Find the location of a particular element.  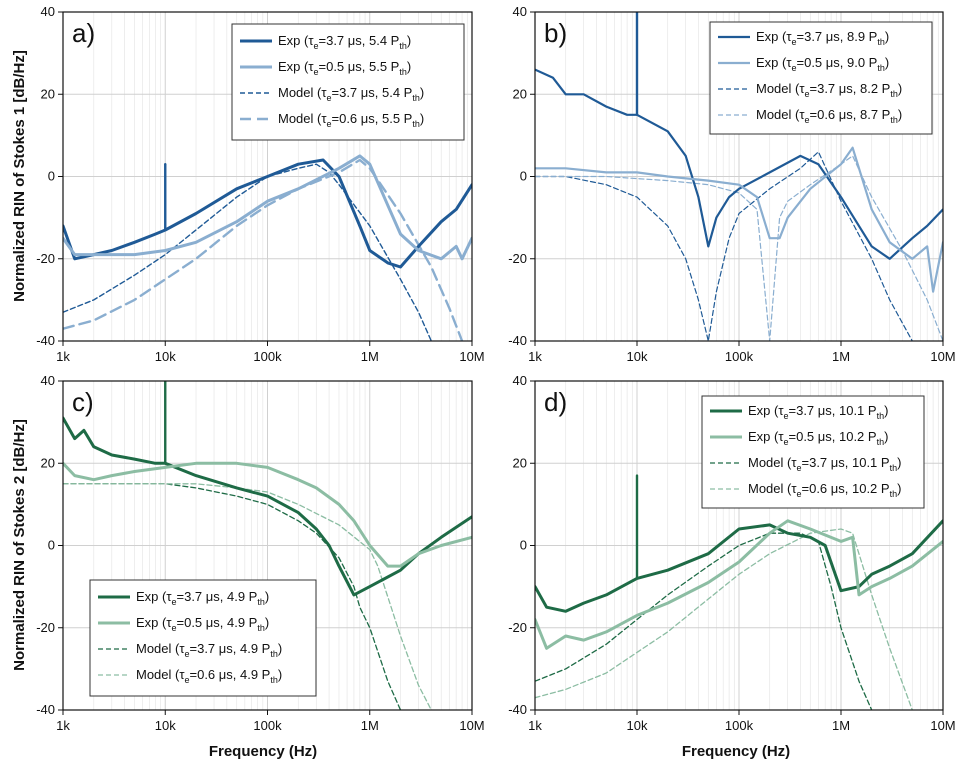

panel-3-legend-text-1-d: th is located at coordinates (261, 602).